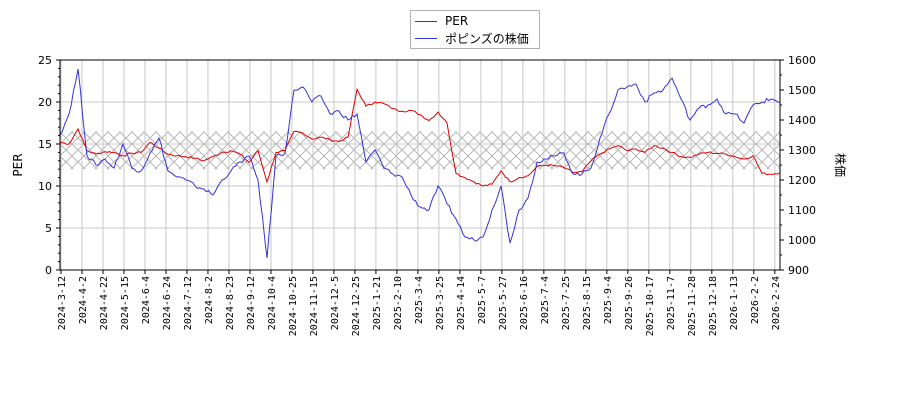 Image resolution: width=900 pixels, height=400 pixels. What do you see at coordinates (314, 306) in the screenshot?
I see `svg-text: 2024-11-15` at bounding box center [314, 306].